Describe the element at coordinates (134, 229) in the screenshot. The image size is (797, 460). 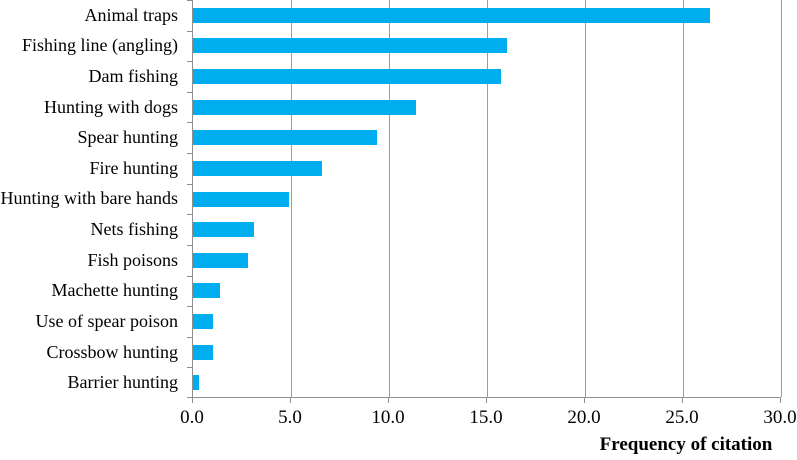
I see `category-label: Nets fishing` at that location.